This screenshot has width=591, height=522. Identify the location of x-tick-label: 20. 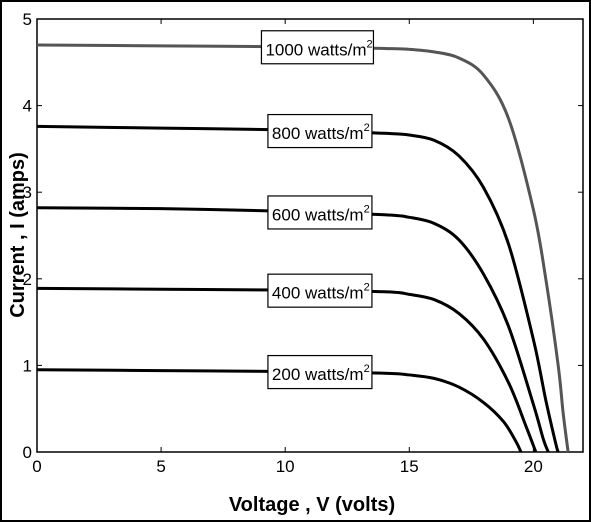
(533, 466).